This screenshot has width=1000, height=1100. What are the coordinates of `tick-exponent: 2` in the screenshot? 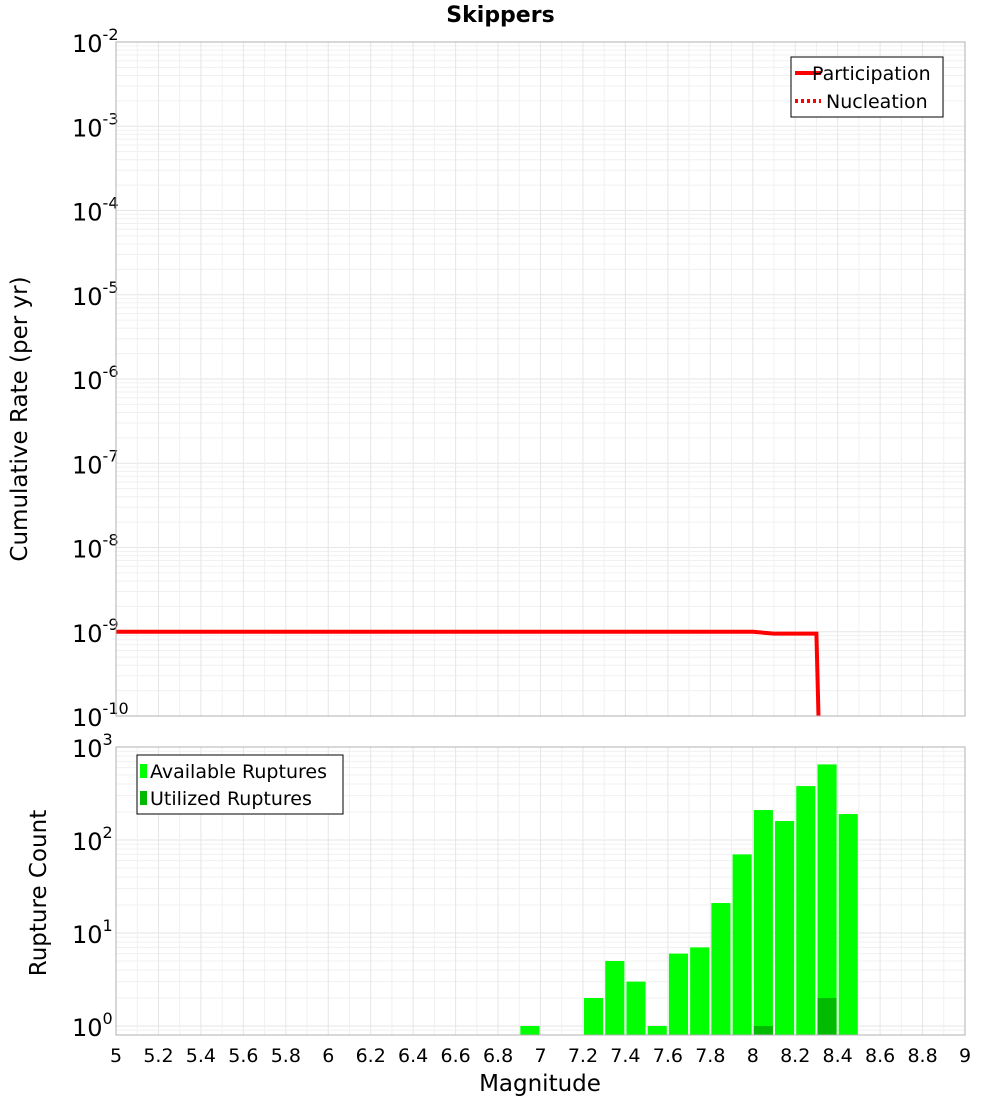 It's located at (108, 832).